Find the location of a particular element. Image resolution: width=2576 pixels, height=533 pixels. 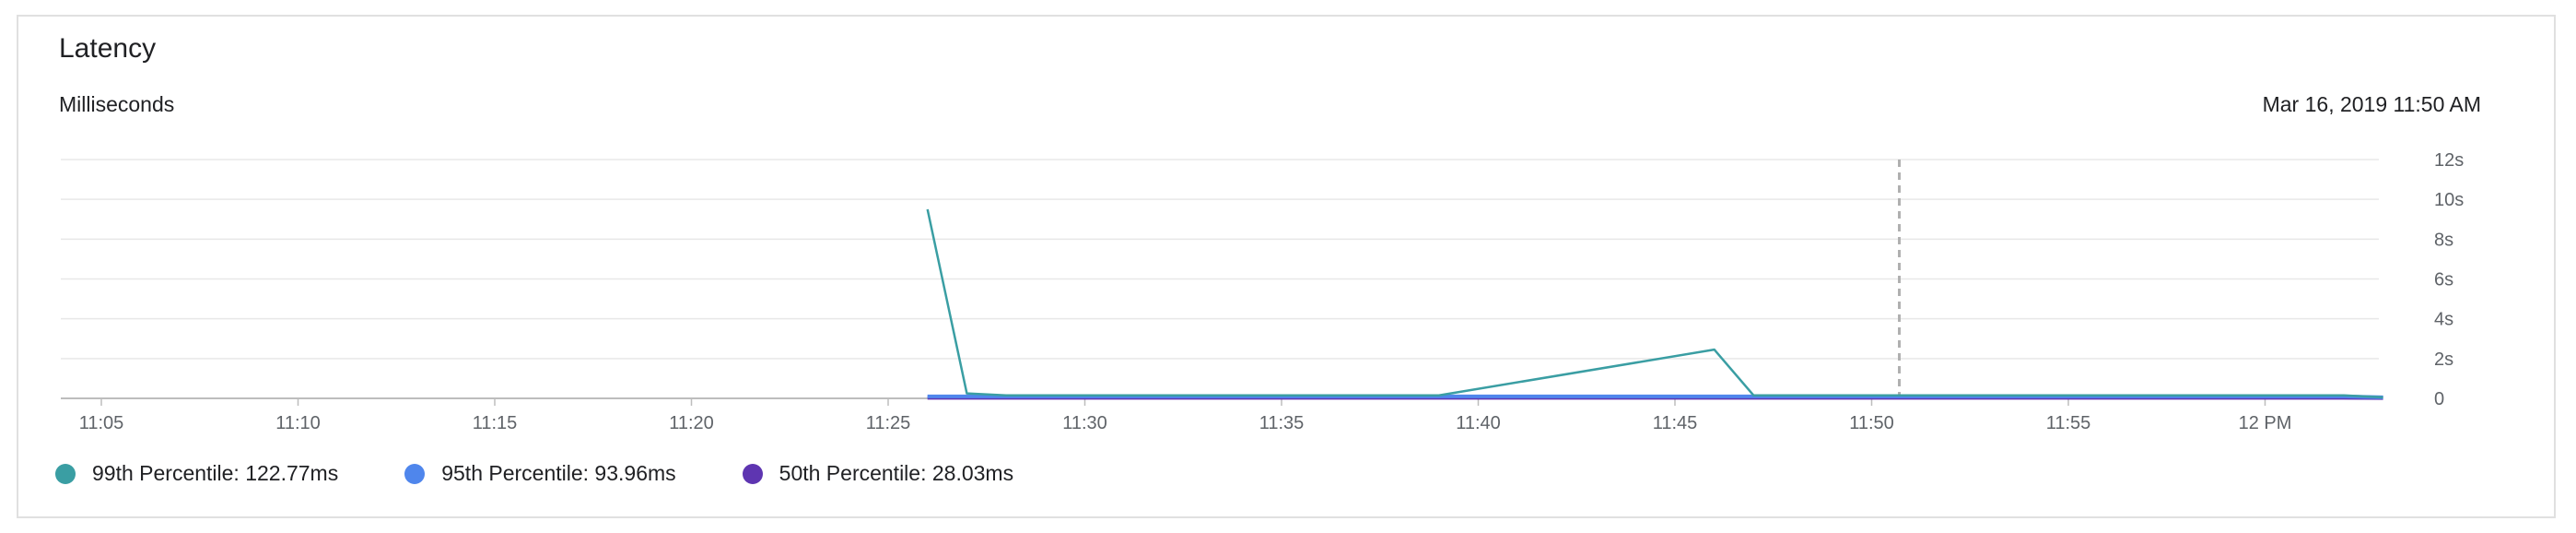

legend-item-95th: 95th Percentile: 93.96ms is located at coordinates (540, 473).